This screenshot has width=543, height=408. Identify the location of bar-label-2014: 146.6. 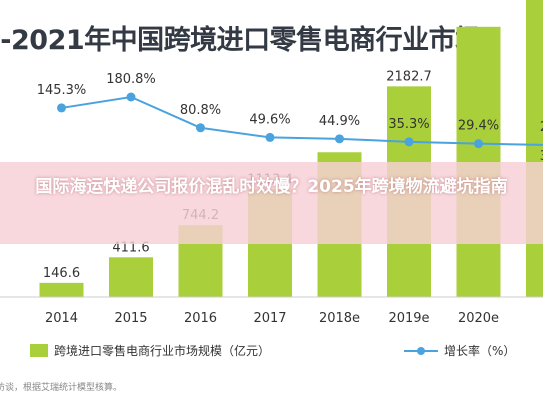
(61, 273).